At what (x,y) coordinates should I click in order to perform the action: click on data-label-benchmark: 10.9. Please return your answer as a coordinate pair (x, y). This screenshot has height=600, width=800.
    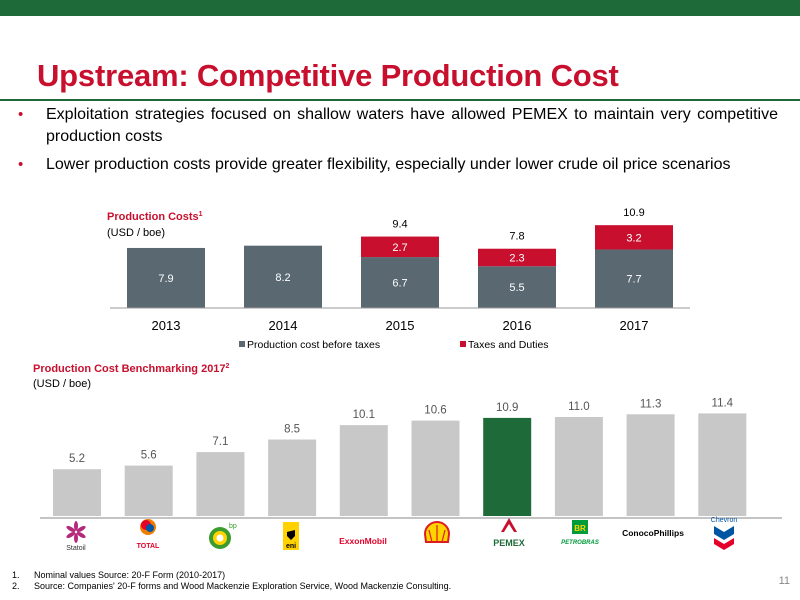
    Looking at the image, I should click on (507, 408).